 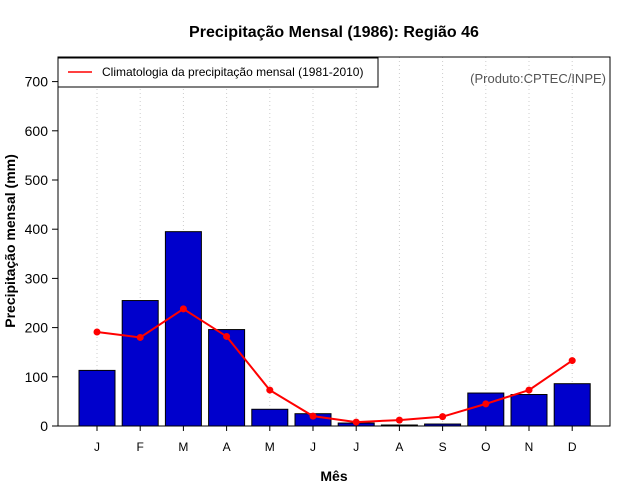 What do you see at coordinates (140, 447) in the screenshot?
I see `x-tick-label: F` at bounding box center [140, 447].